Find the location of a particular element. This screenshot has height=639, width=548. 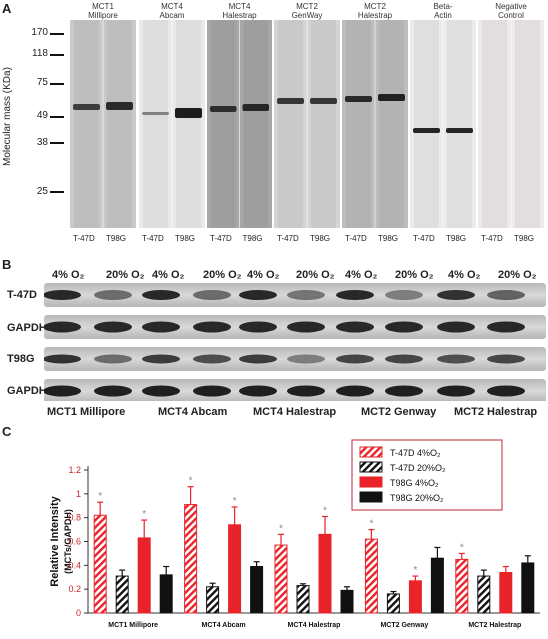

condition-label: 20% O₂ is located at coordinates (414, 275).